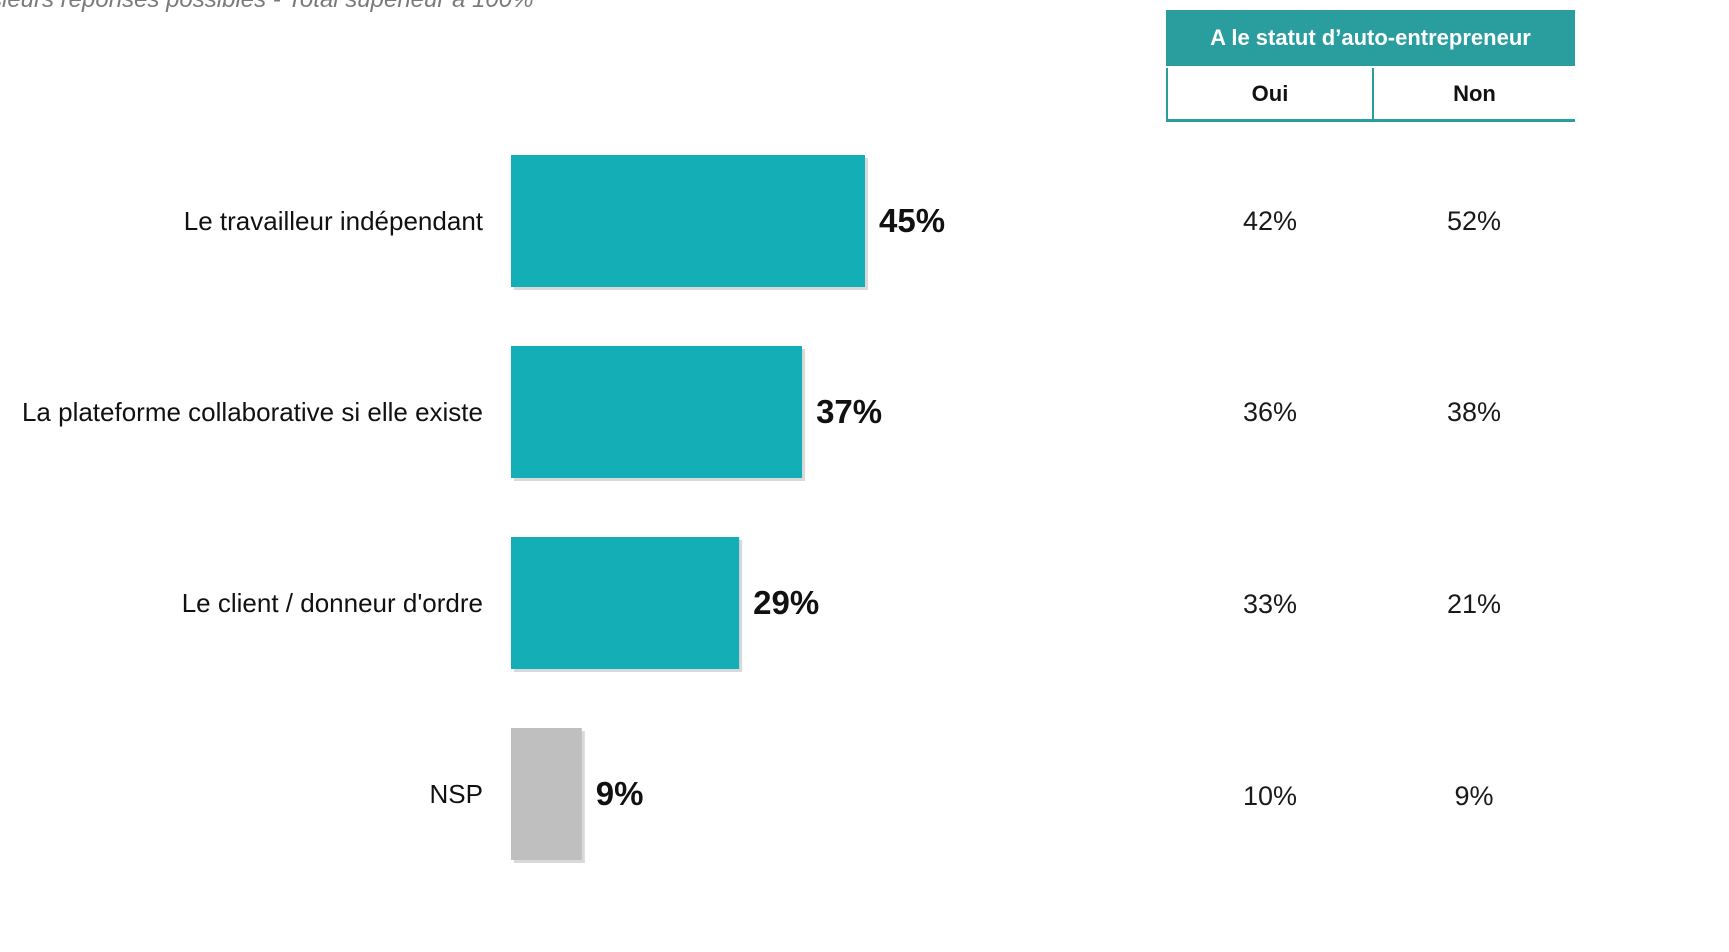  I want to click on value-label: 37%, so click(849, 411).